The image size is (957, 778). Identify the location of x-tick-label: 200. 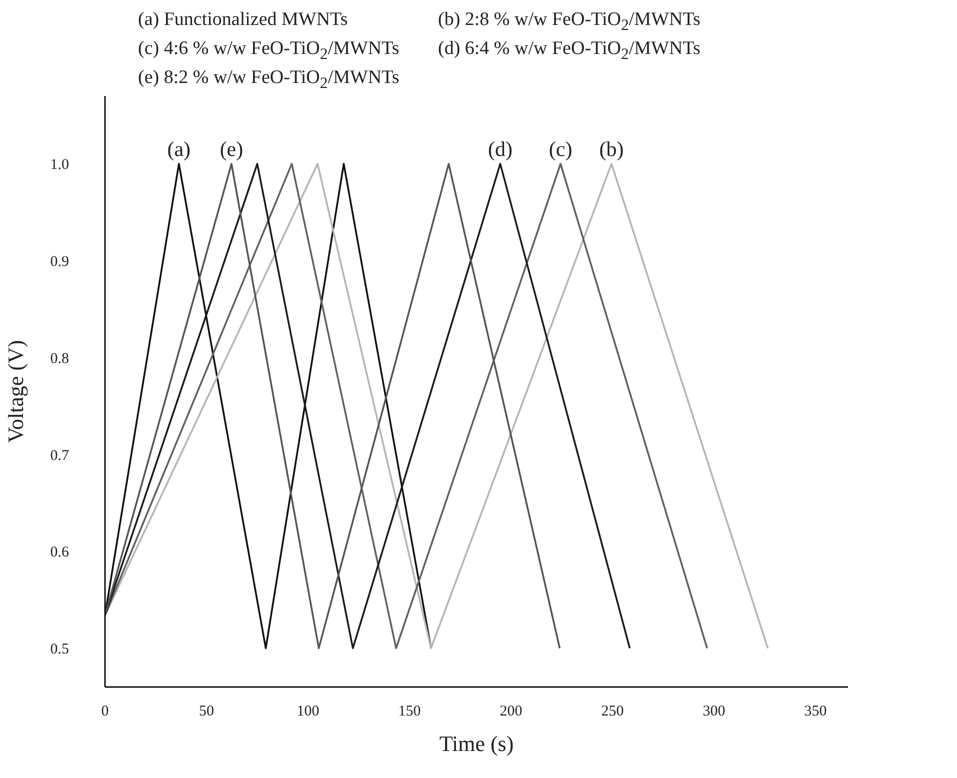
(511, 712).